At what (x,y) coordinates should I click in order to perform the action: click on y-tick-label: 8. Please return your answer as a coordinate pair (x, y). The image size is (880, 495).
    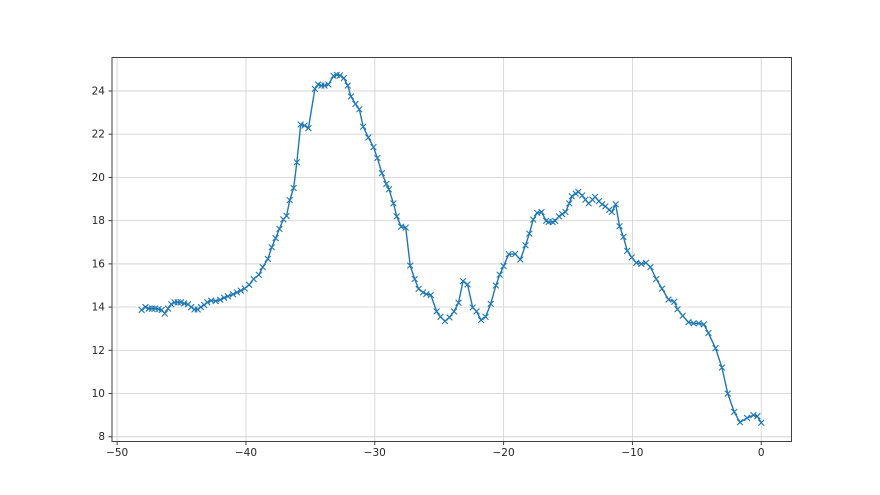
    Looking at the image, I should click on (101, 437).